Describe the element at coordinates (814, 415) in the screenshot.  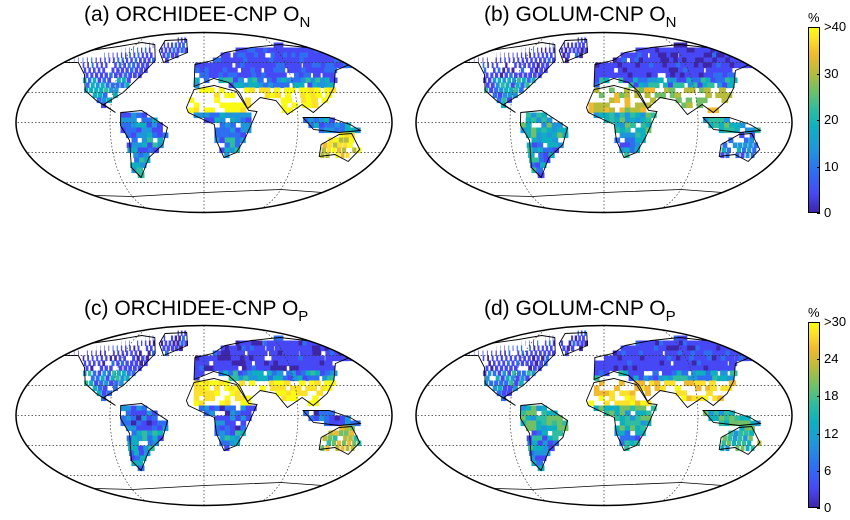
I see `colorbar-bottom` at that location.